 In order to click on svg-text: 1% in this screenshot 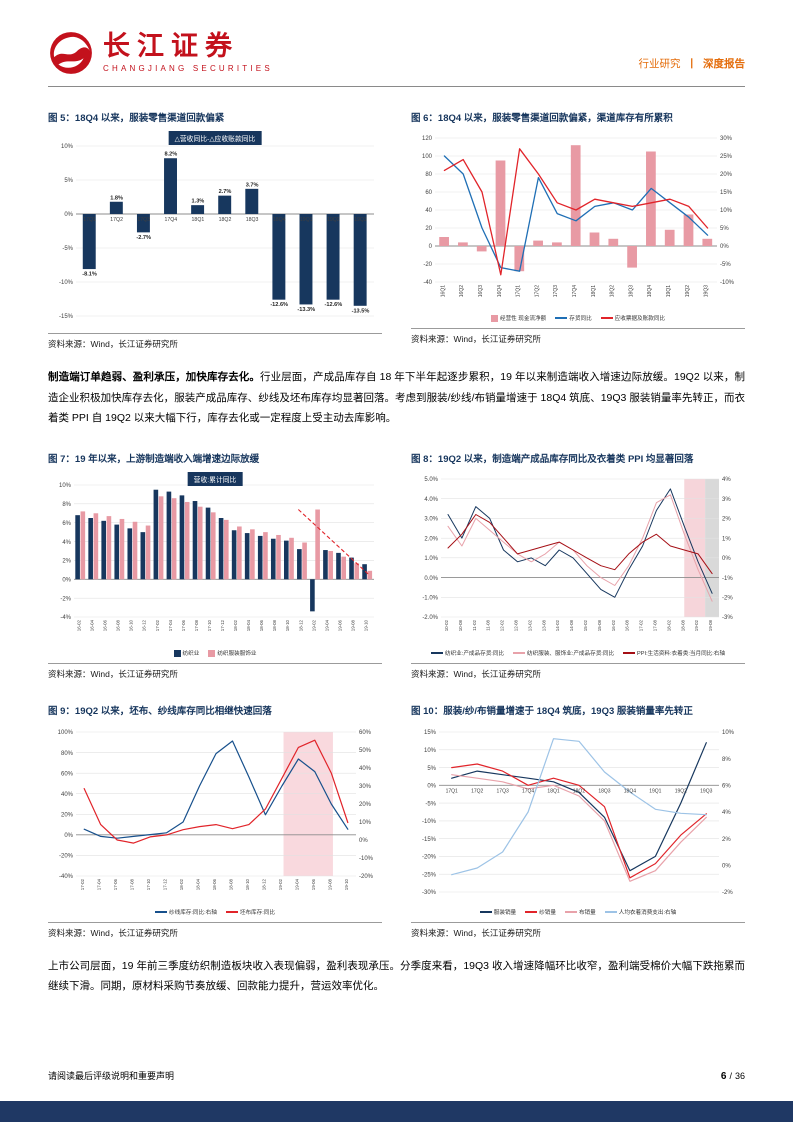, I will do `click(726, 539)`.